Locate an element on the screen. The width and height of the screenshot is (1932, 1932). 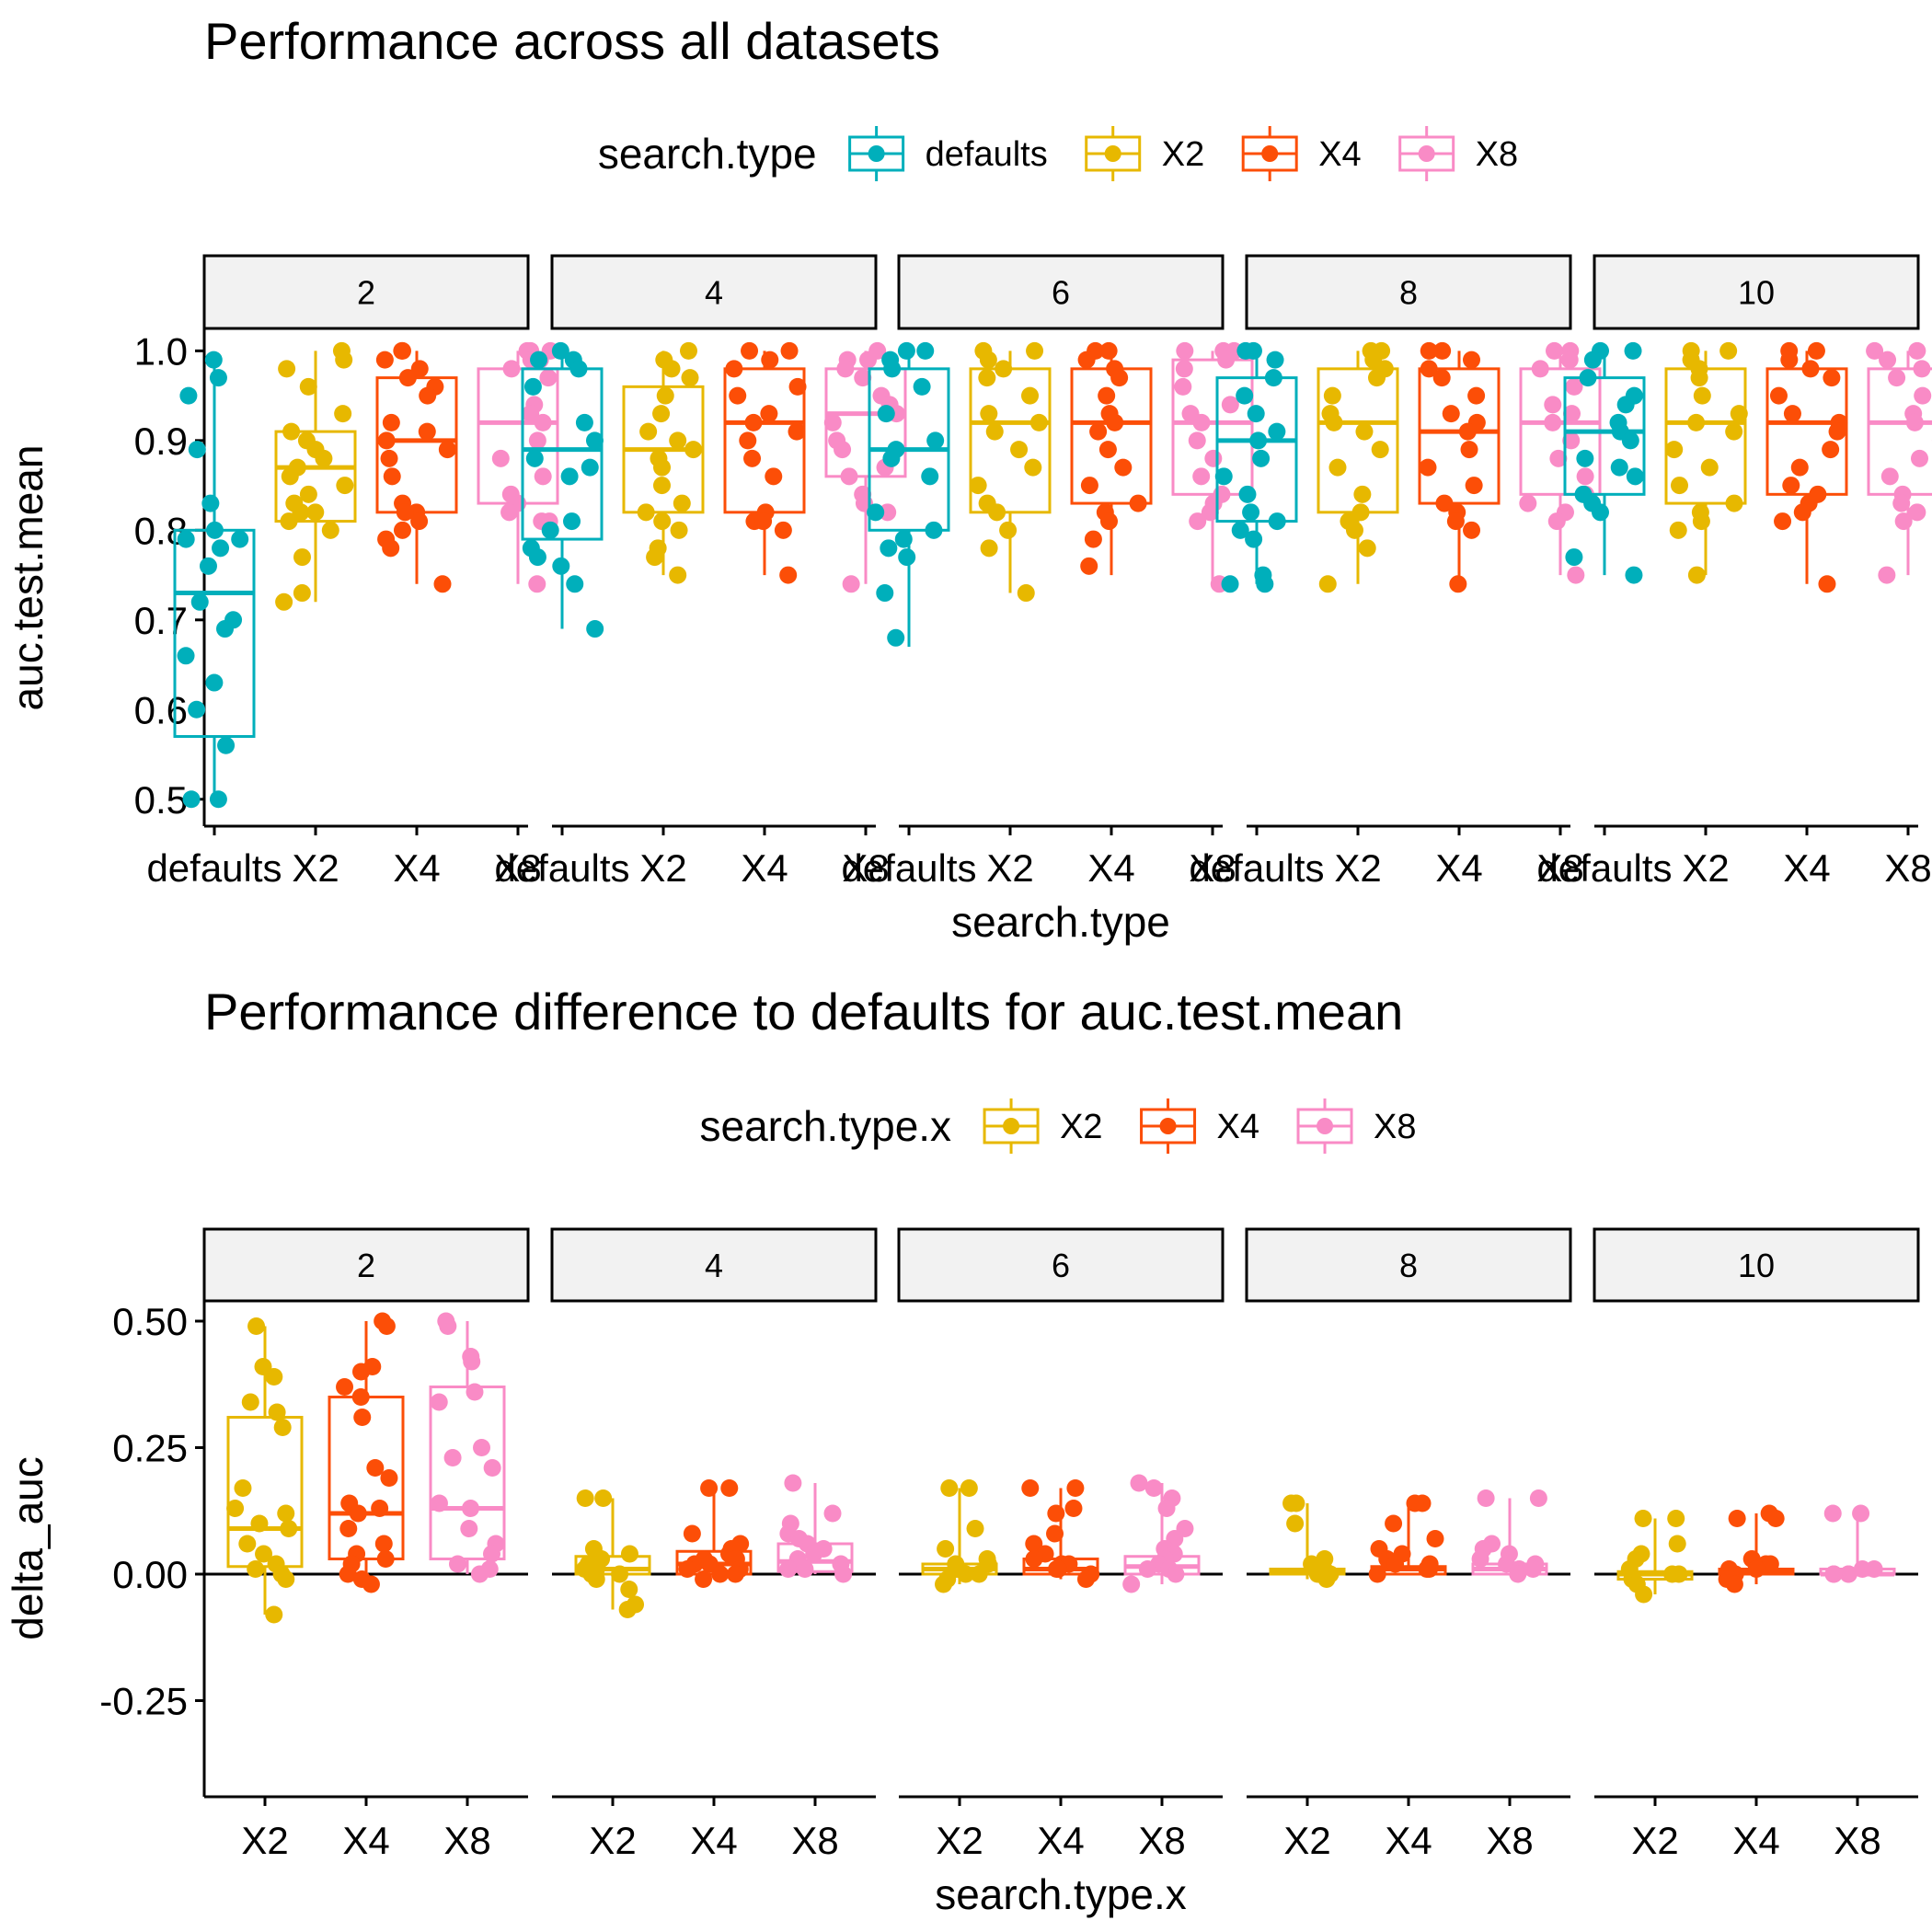
y-axis-label: delta_auc is located at coordinates (28, 1548).